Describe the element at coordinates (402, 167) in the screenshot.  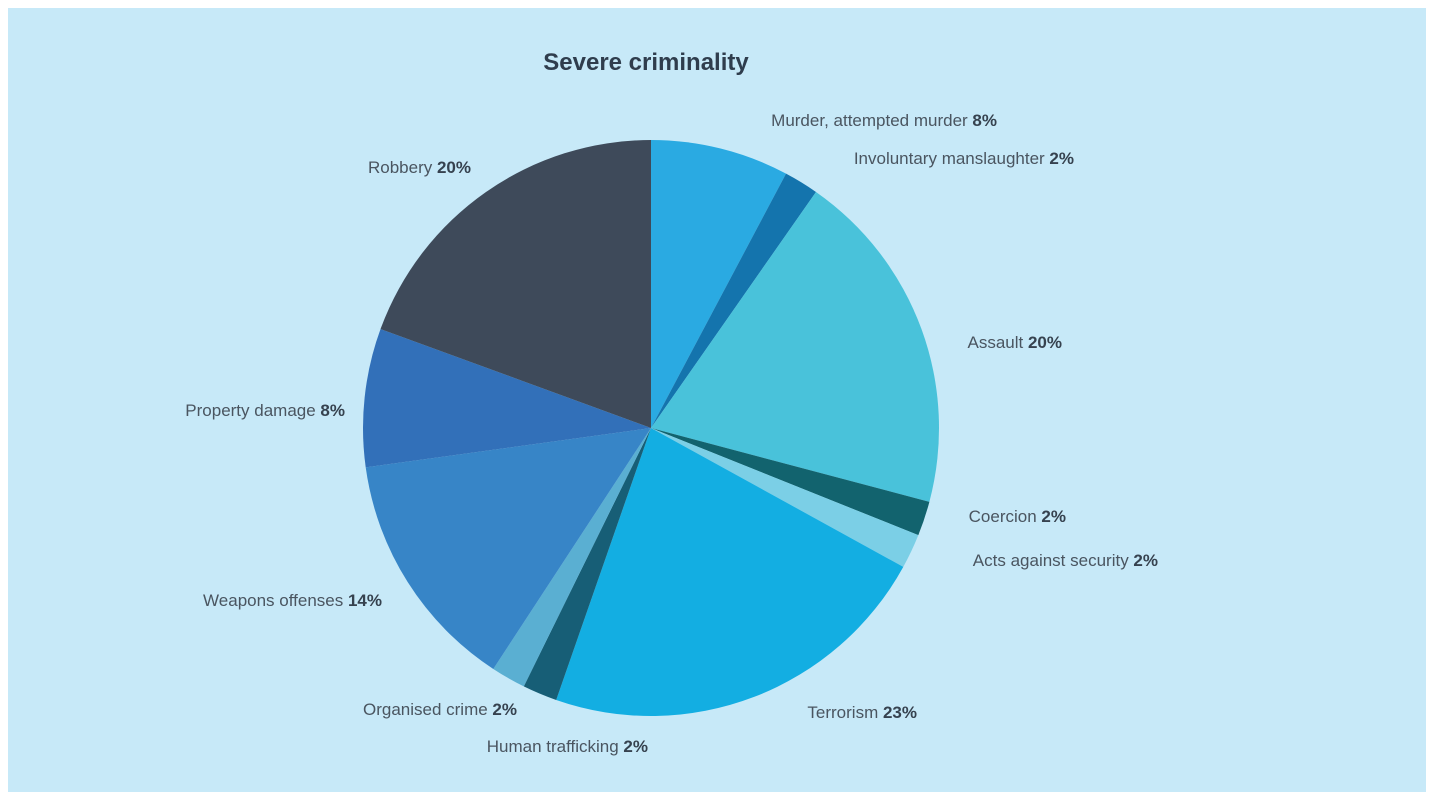
I see `slice-label-name: Robbery` at that location.